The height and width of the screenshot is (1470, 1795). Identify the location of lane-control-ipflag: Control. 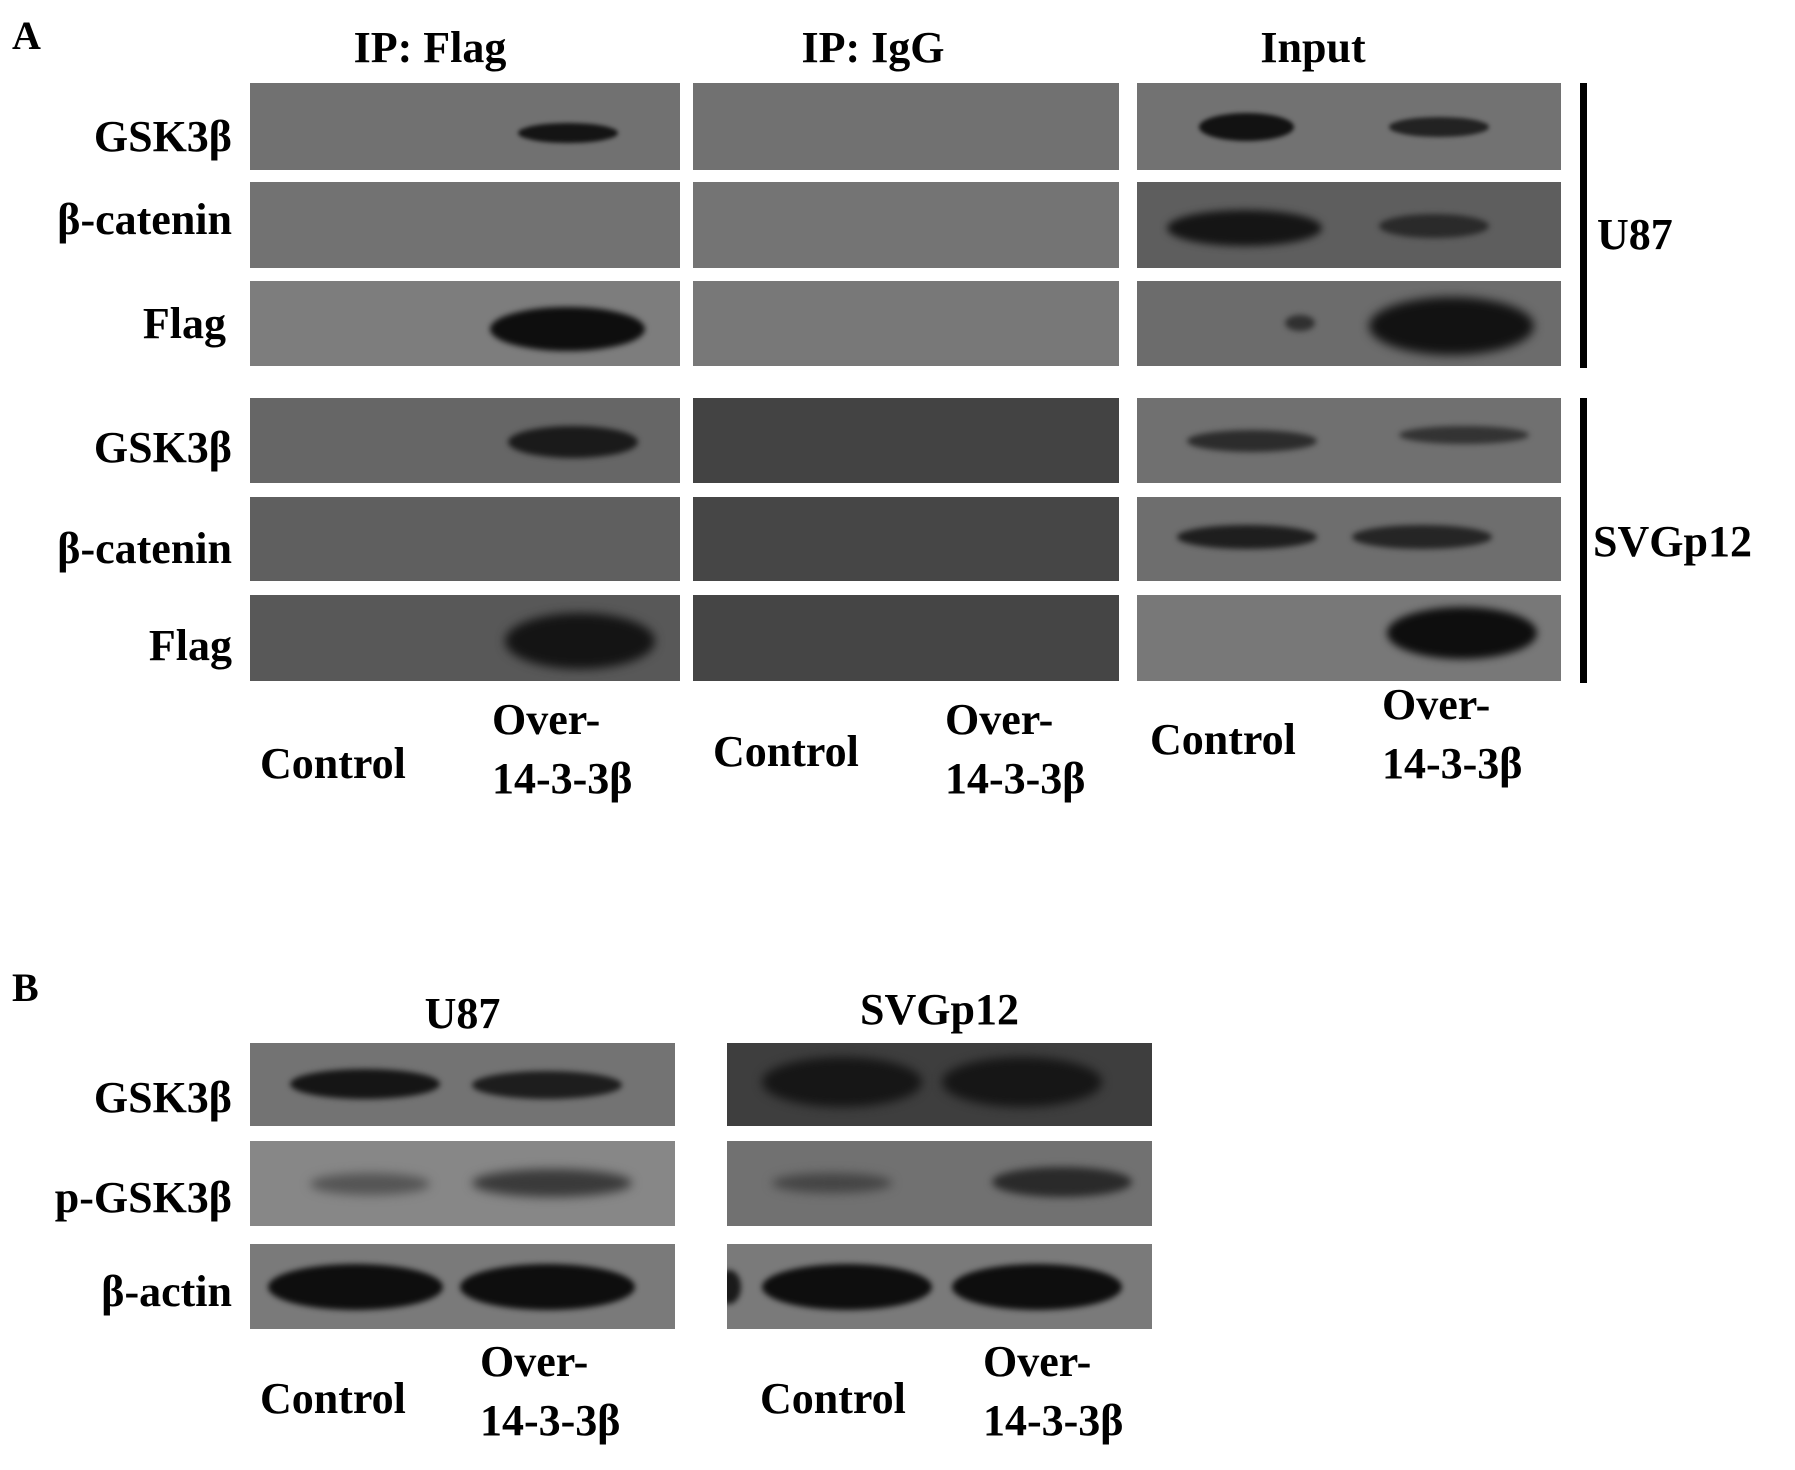
(333, 763).